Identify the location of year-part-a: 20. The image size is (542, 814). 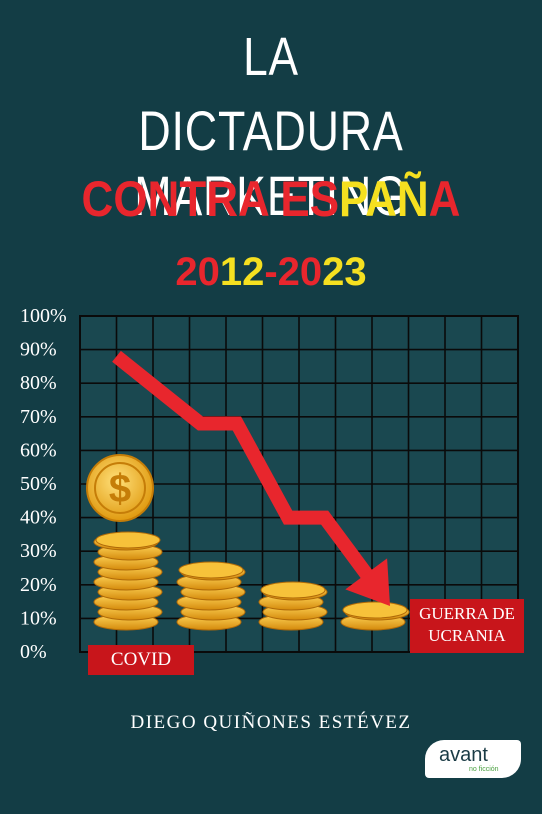
(197, 272).